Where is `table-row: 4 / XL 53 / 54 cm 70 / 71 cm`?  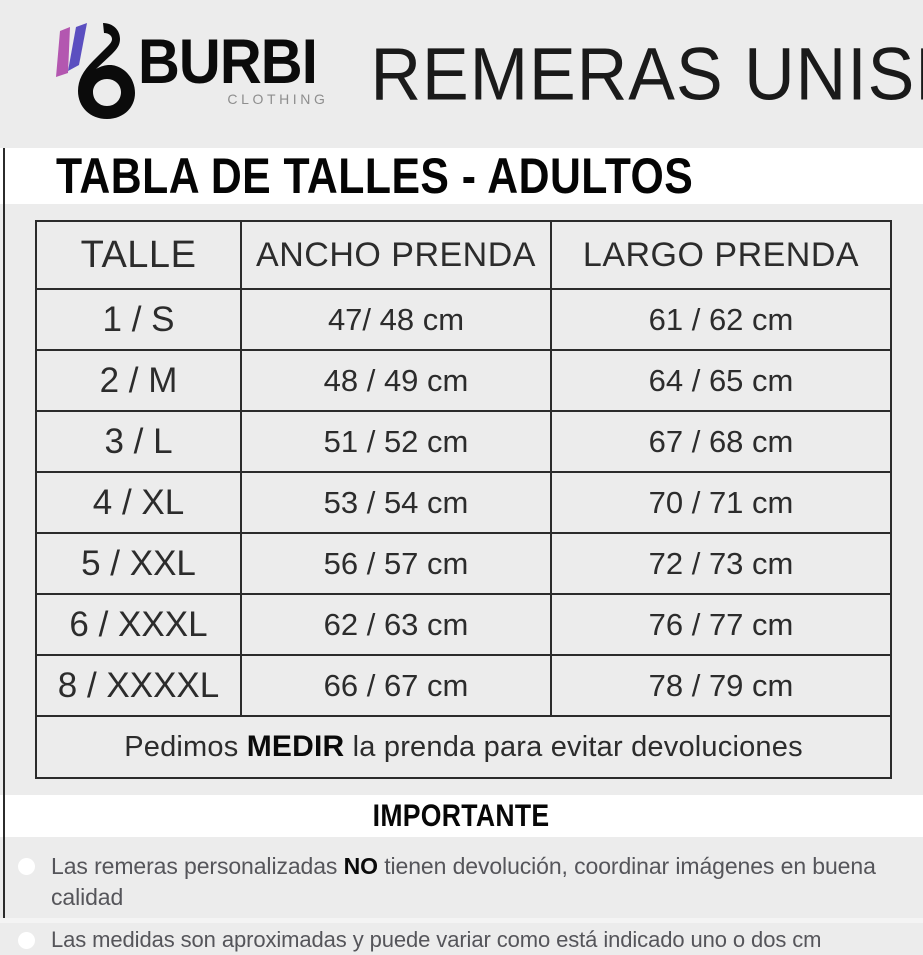
table-row: 4 / XL 53 / 54 cm 70 / 71 cm is located at coordinates (463, 502).